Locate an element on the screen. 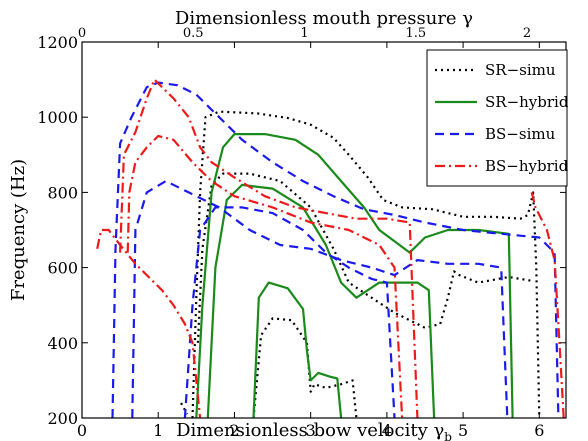 The width and height of the screenshot is (588, 441). top-axis-tick-label: 2 is located at coordinates (527, 33).